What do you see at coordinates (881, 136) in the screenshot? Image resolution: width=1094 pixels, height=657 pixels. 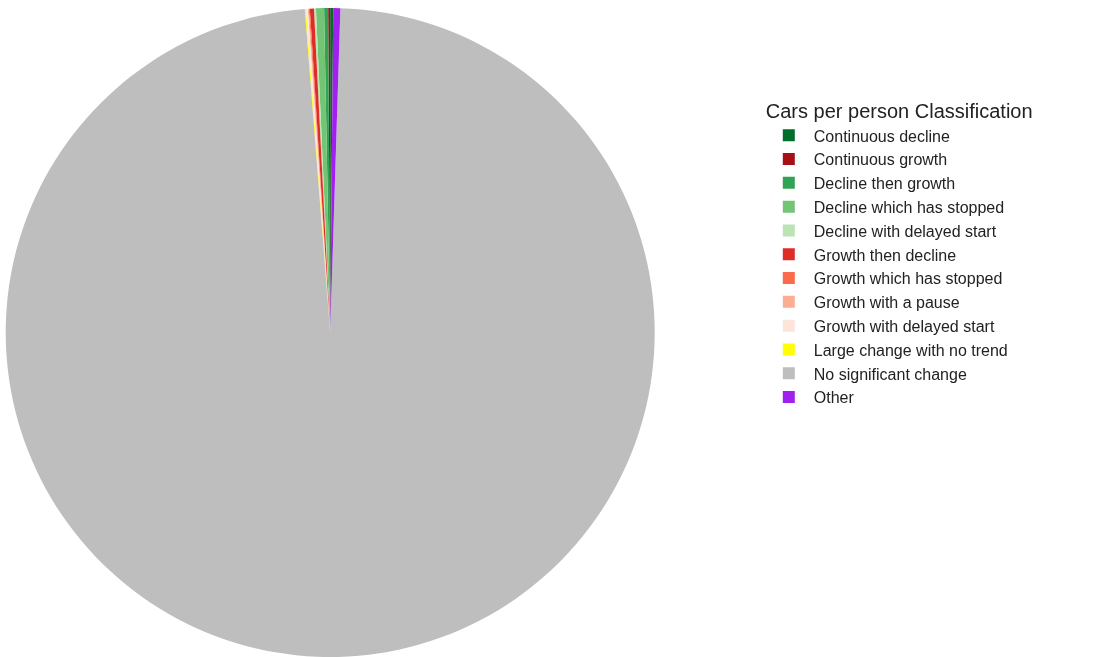 I see `legend-label: Continuous decline` at bounding box center [881, 136].